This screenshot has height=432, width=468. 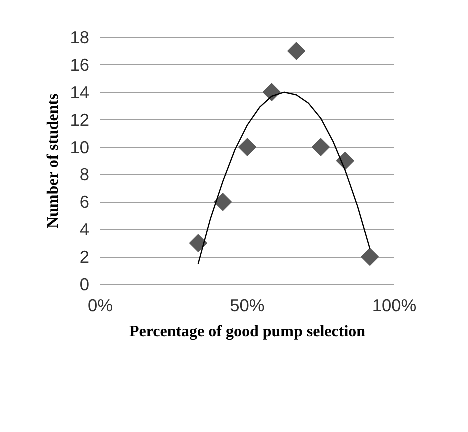 I want to click on y-tick-label: 14, so click(x=80, y=92).